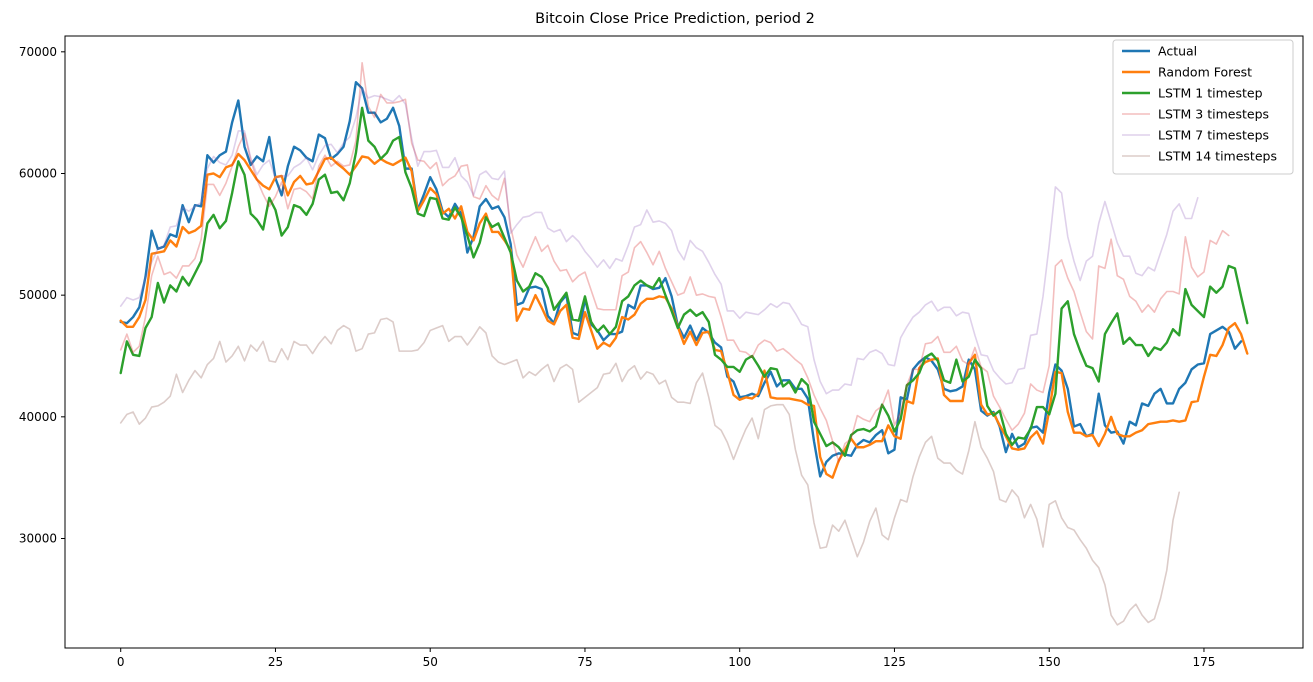 This screenshot has width=1313, height=682. Describe the element at coordinates (38, 295) in the screenshot. I see `y-tick-label: 50000` at that location.